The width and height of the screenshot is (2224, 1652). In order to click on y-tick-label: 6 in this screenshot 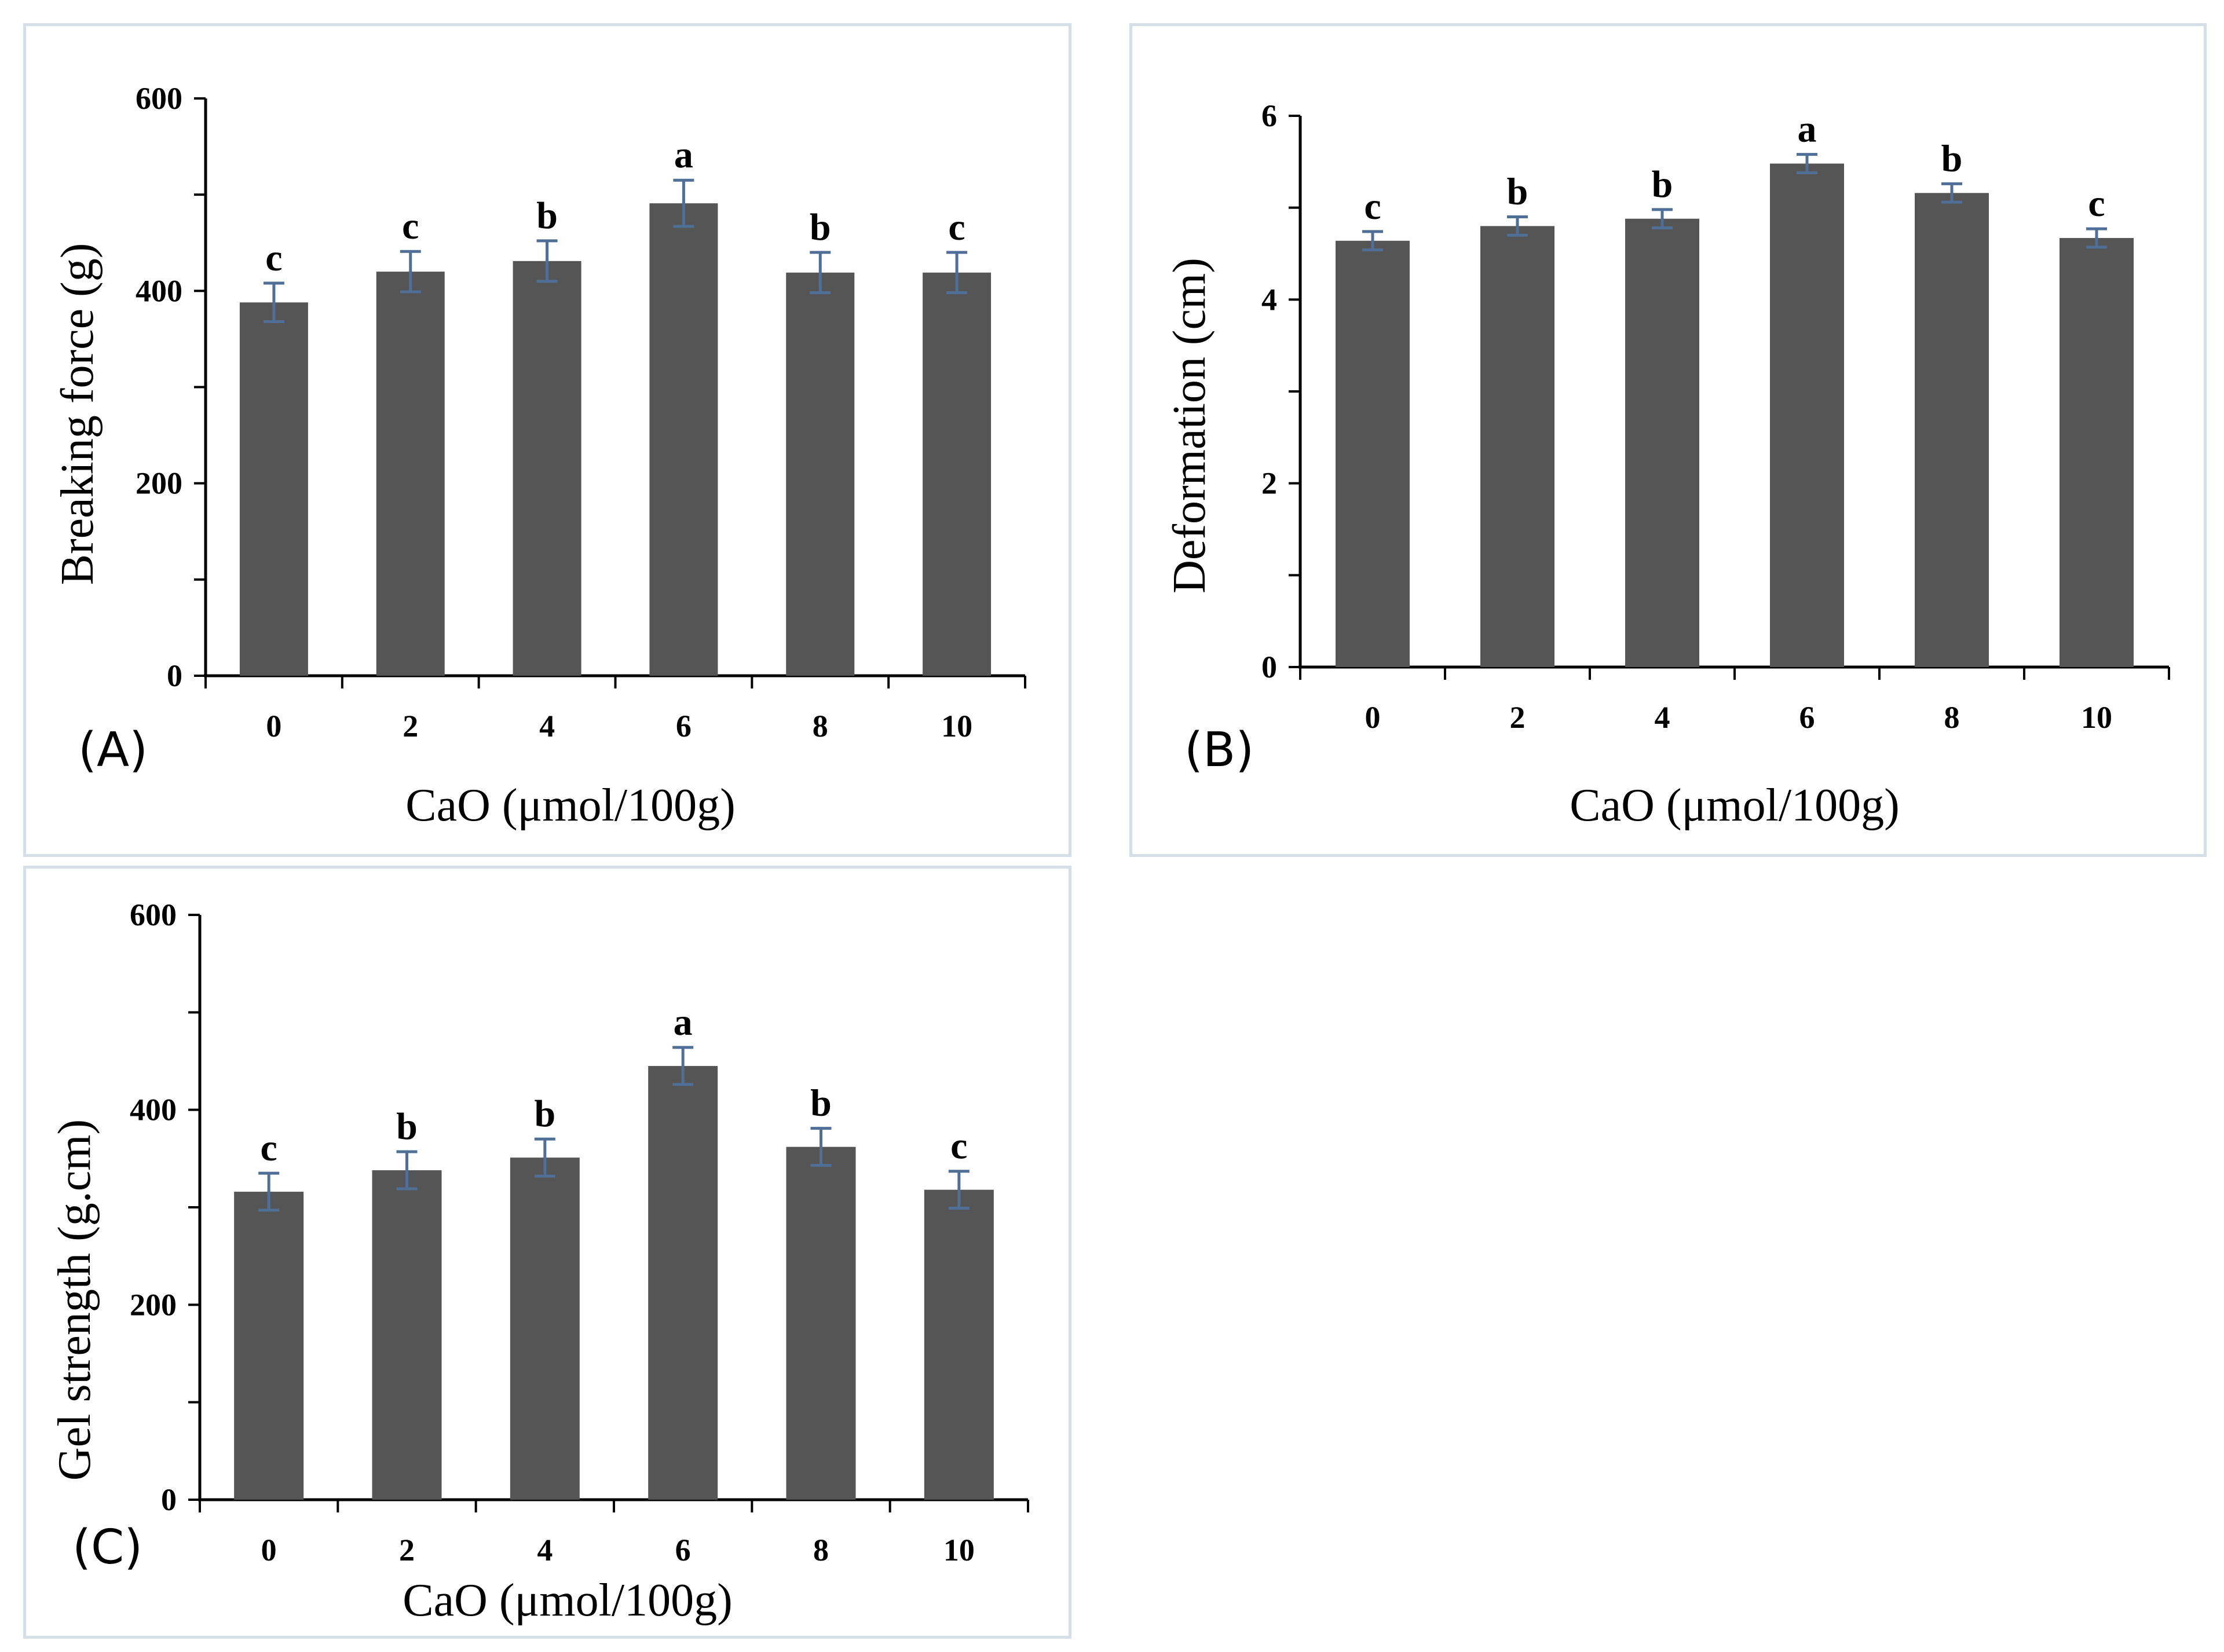, I will do `click(1269, 116)`.